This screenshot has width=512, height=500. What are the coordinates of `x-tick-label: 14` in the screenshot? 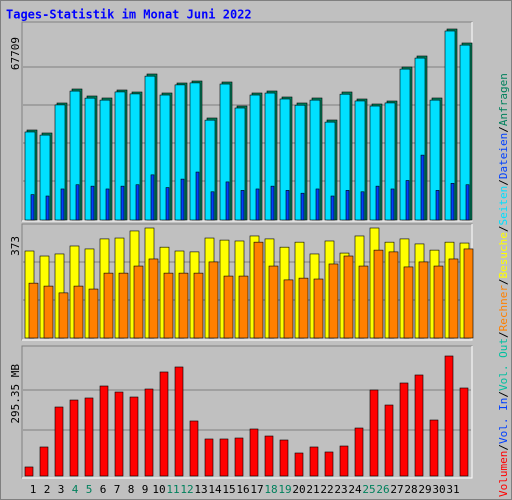 It's located at (215, 489).